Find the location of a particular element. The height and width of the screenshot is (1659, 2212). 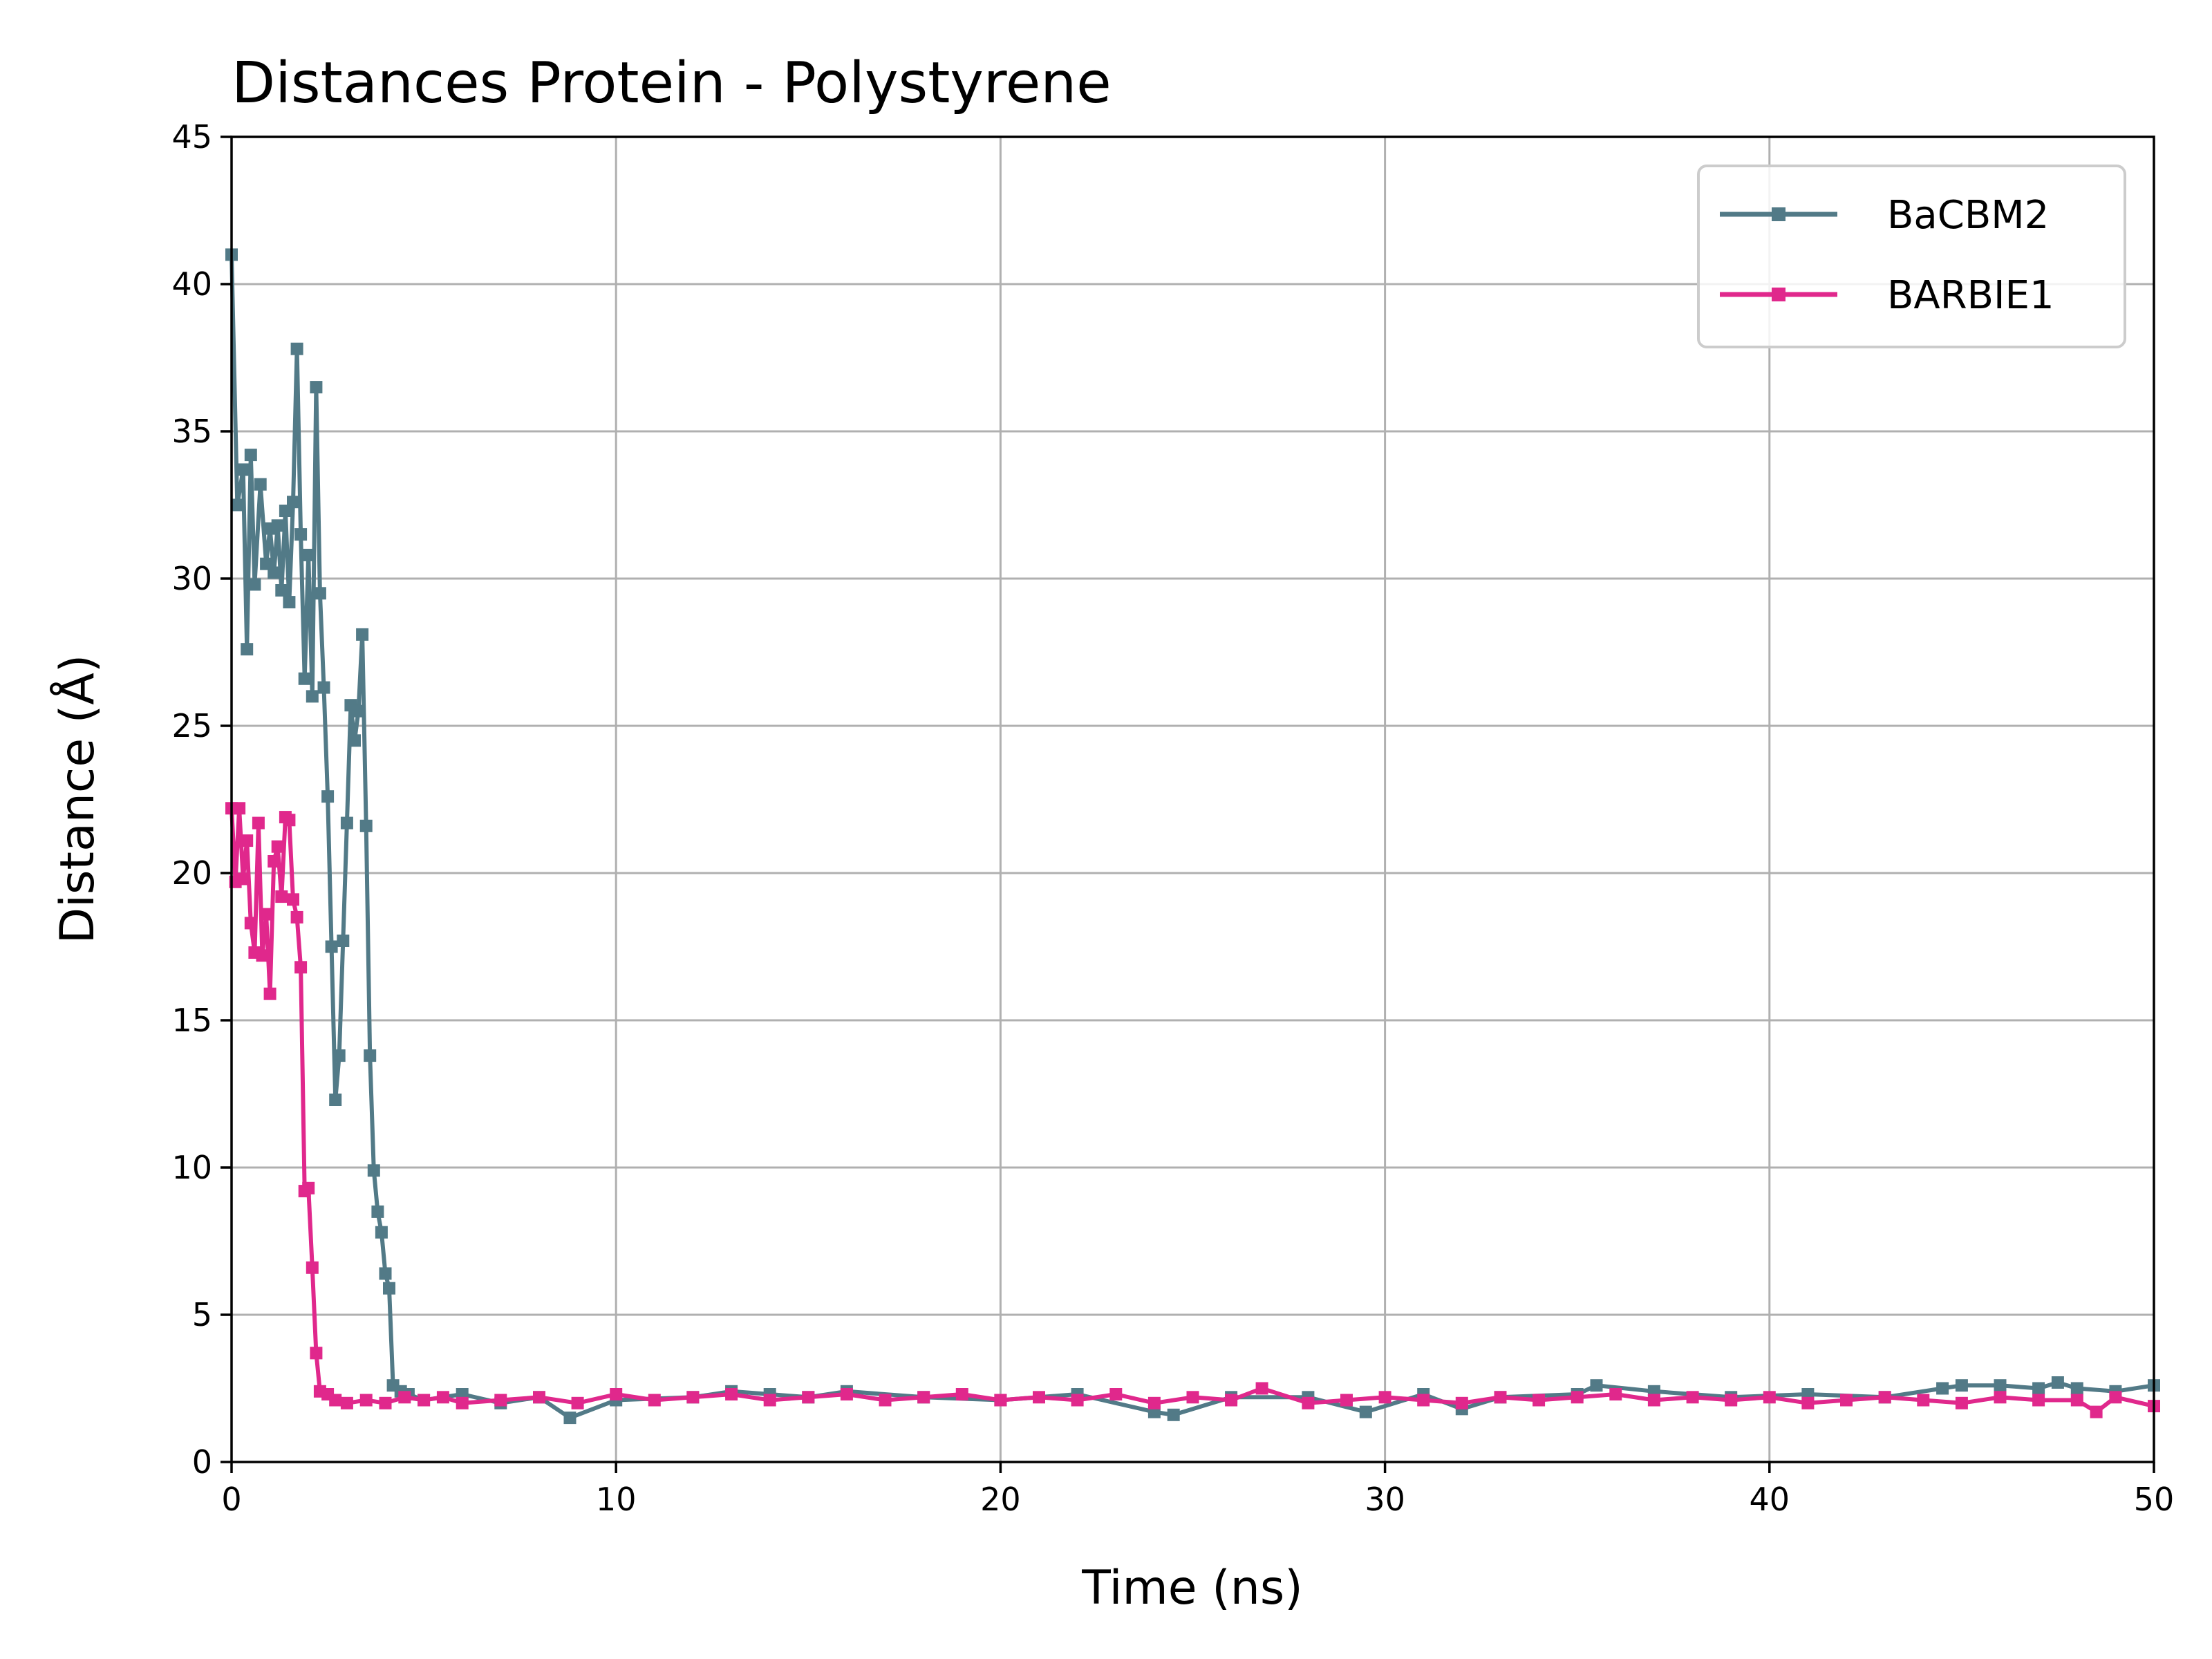

x-tick-label: 20 is located at coordinates (1000, 1499).